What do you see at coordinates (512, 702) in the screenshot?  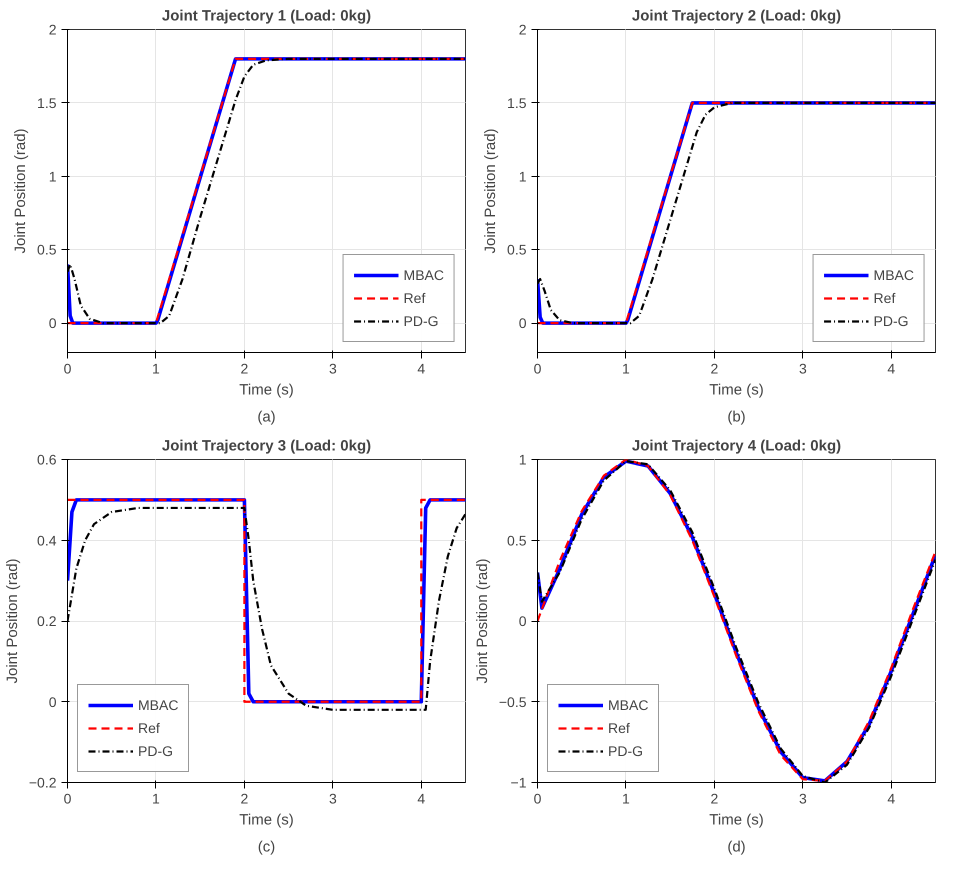 I see `y-tick-label: −0.5` at bounding box center [512, 702].